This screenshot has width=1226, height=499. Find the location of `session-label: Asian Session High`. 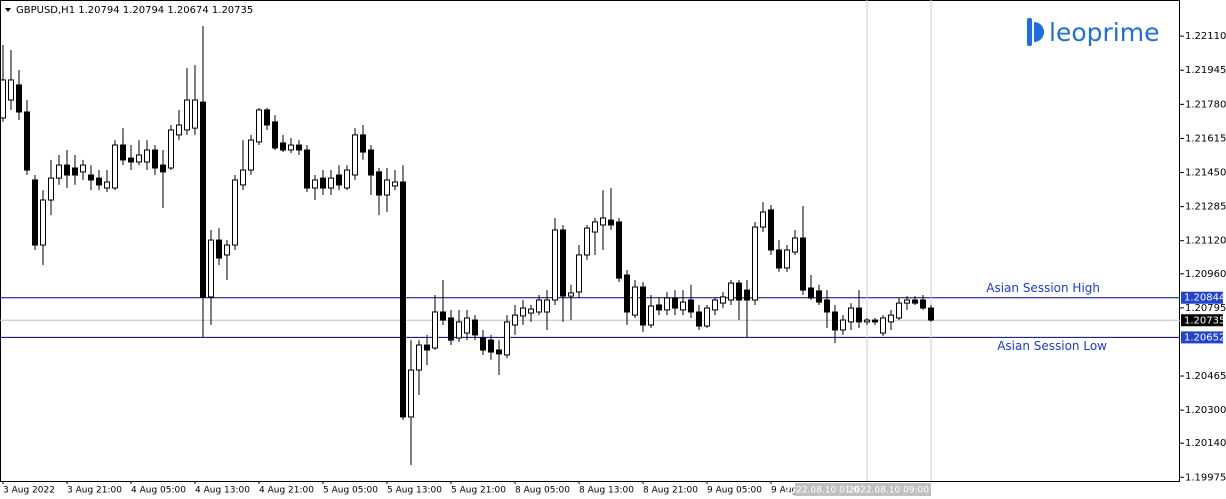

session-label: Asian Session High is located at coordinates (1043, 288).